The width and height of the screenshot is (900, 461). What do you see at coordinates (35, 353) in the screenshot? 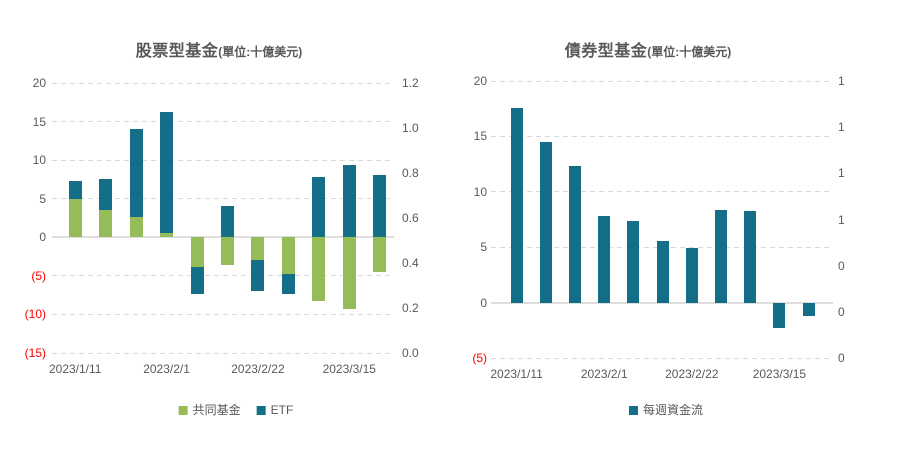
I see `y-axis-left-tick-label: (15)` at bounding box center [35, 353].